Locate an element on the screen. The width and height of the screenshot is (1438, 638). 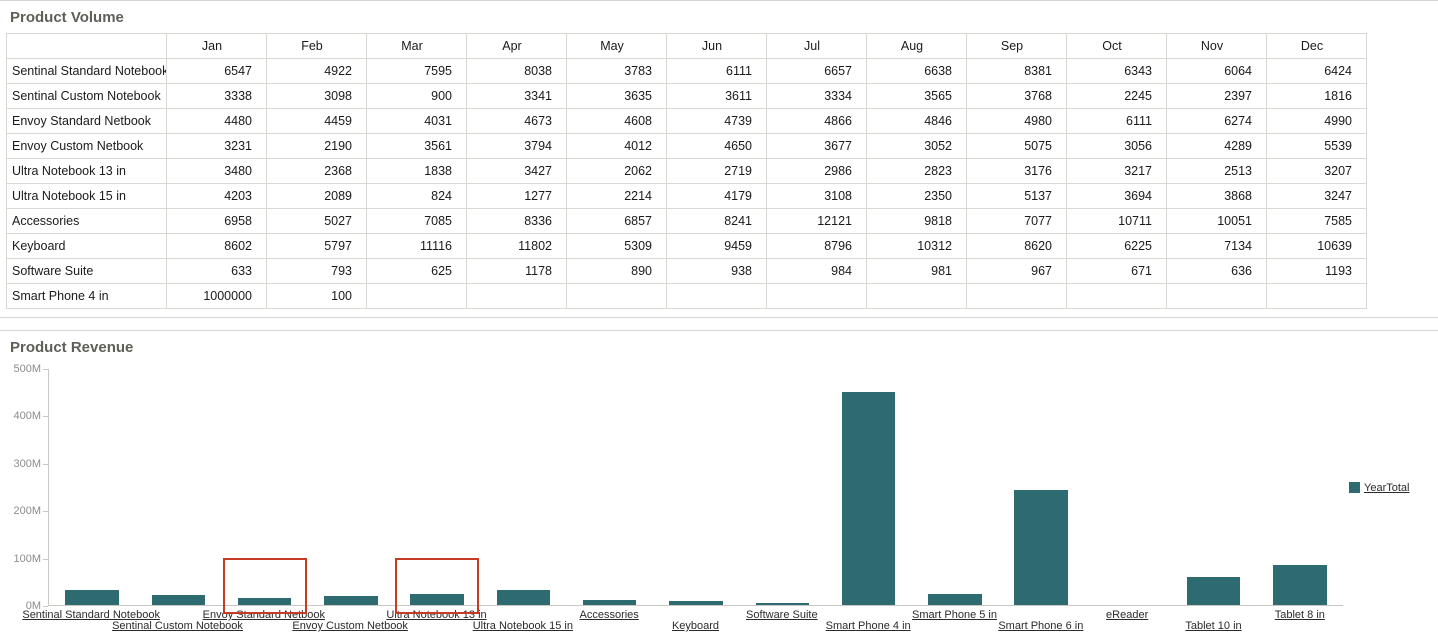
volume-cell: 2513 is located at coordinates (1216, 171).